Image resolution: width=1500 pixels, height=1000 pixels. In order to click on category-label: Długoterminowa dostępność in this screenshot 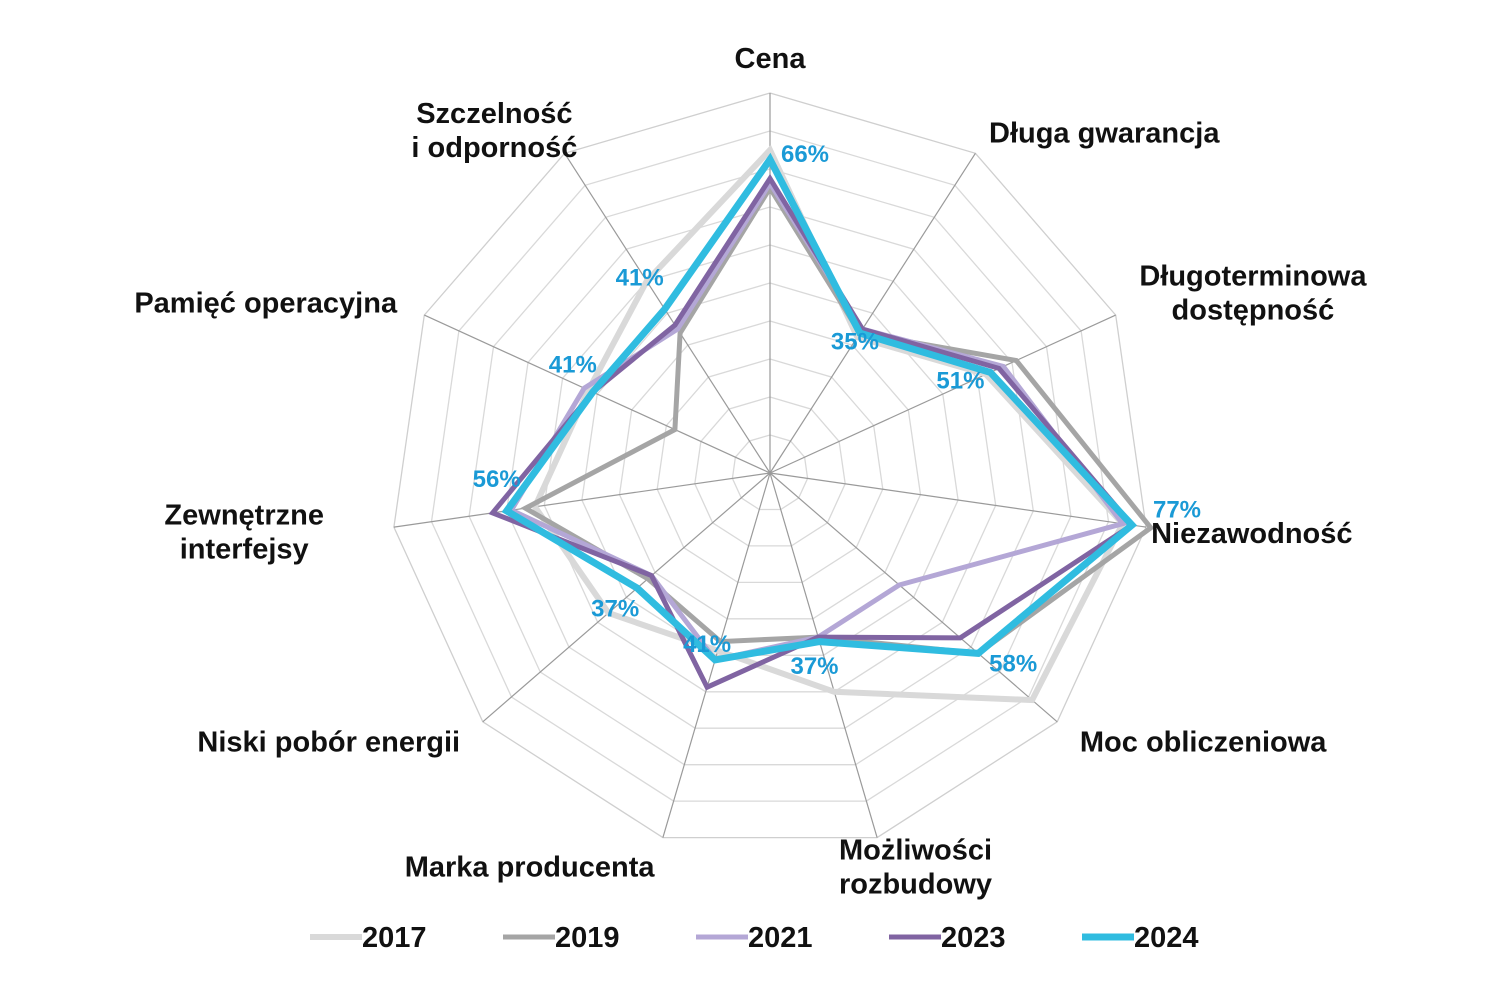, I will do `click(1253, 294)`.